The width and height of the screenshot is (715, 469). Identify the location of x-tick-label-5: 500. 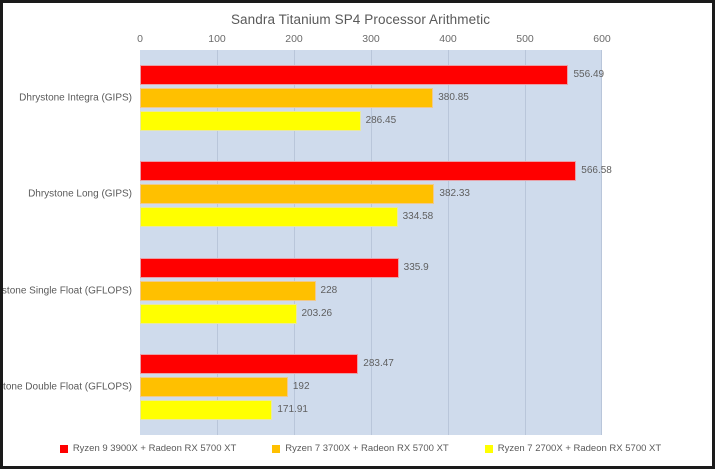
(525, 39).